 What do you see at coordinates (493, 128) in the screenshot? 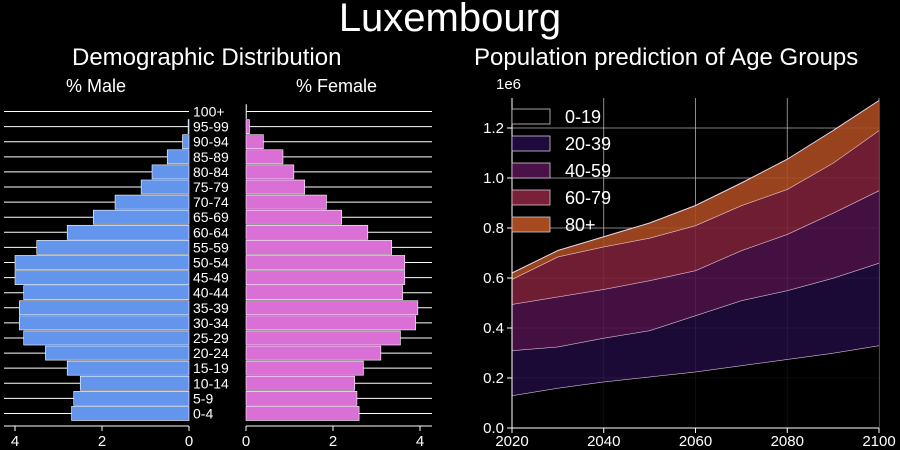
I see `area-y-tick-label: 1.2` at bounding box center [493, 128].